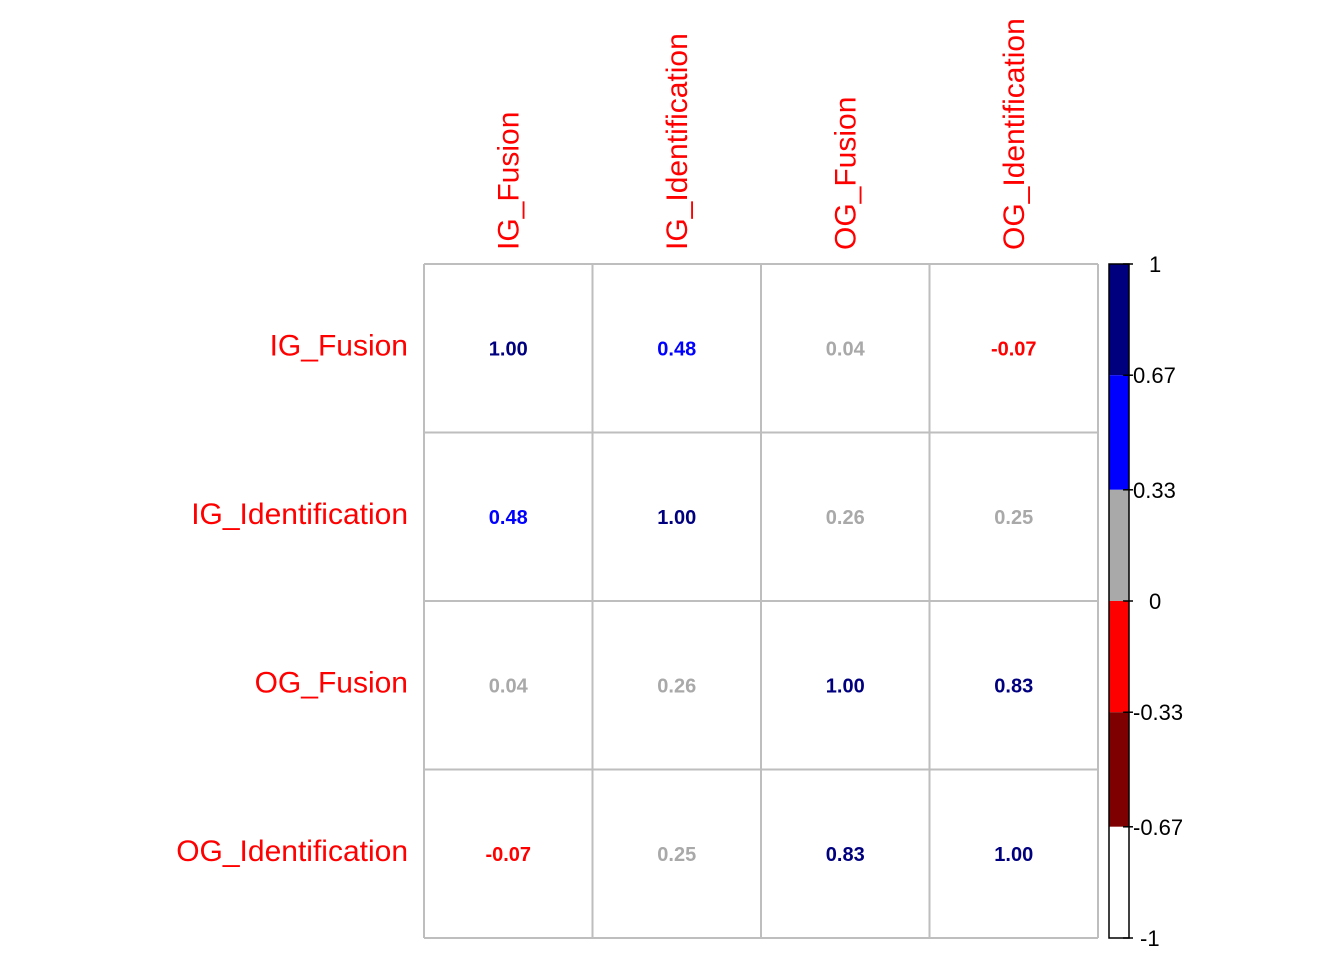 The height and width of the screenshot is (960, 1344). What do you see at coordinates (1014, 134) in the screenshot?
I see `column-label: OG_Identification` at bounding box center [1014, 134].